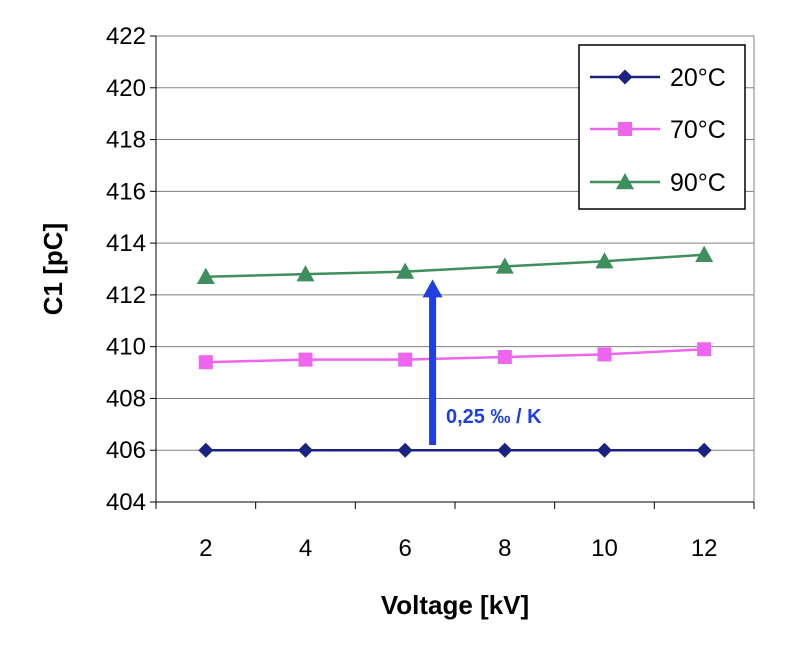  What do you see at coordinates (305, 548) in the screenshot?
I see `x-tick-label: 4` at bounding box center [305, 548].